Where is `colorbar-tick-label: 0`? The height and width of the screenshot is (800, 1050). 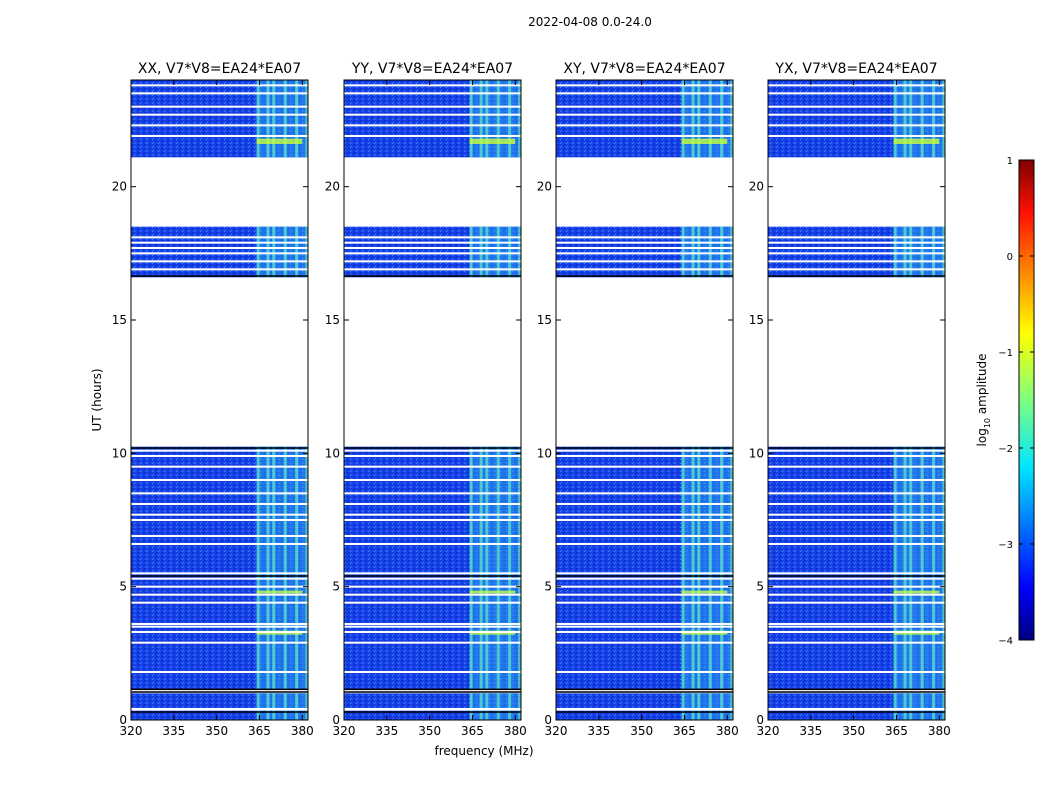 colorbar-tick-label: 0 is located at coordinates (1010, 257).